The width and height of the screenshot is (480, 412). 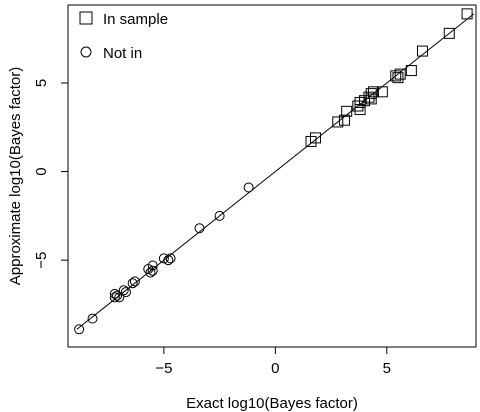 What do you see at coordinates (135, 19) in the screenshot?
I see `legend-label-in-sample: In sample` at bounding box center [135, 19].